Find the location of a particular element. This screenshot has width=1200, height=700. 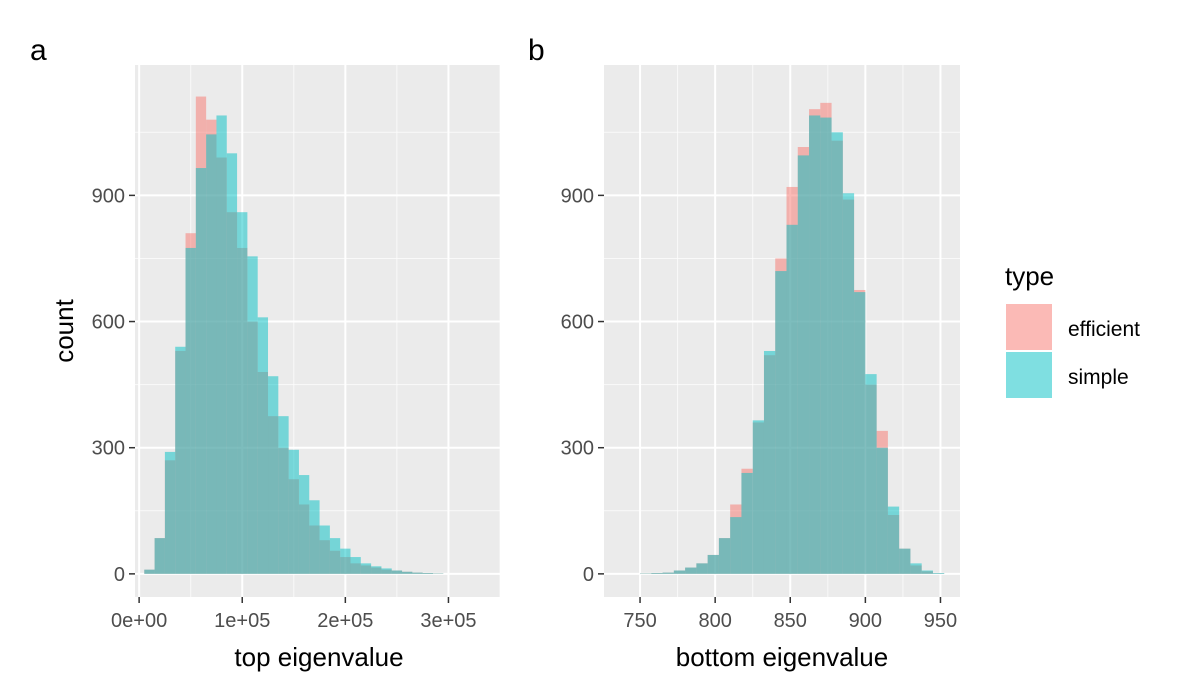

legend-label-simple: simple is located at coordinates (1098, 377).